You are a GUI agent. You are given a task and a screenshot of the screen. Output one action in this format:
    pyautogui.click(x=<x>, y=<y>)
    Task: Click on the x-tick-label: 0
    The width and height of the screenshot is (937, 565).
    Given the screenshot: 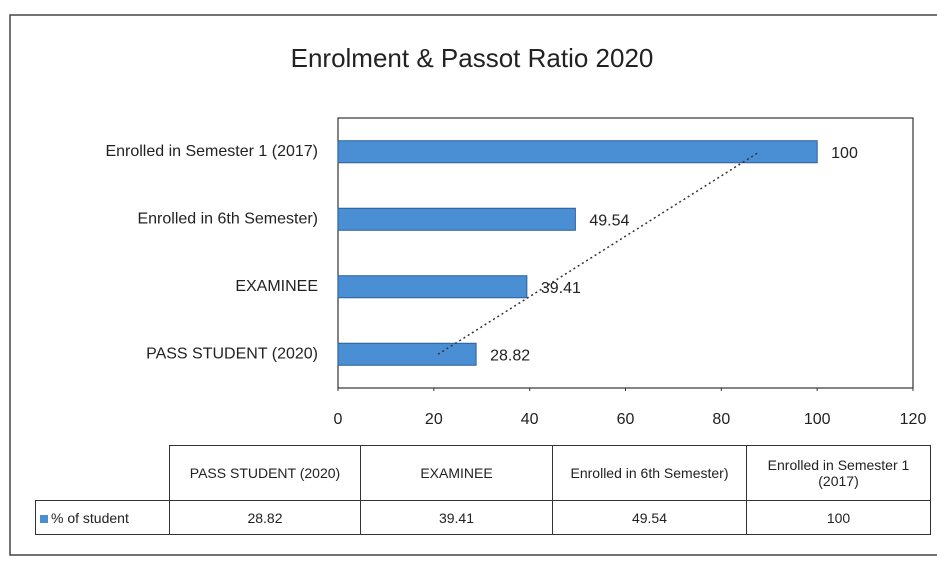 What is the action you would take?
    pyautogui.click(x=338, y=419)
    